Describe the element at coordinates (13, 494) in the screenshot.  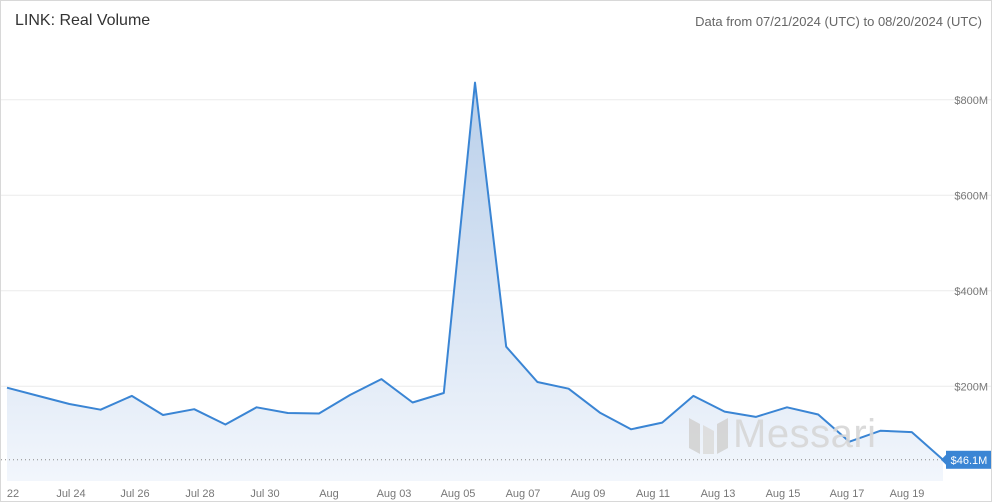
I see `x-tick-label: 22` at that location.